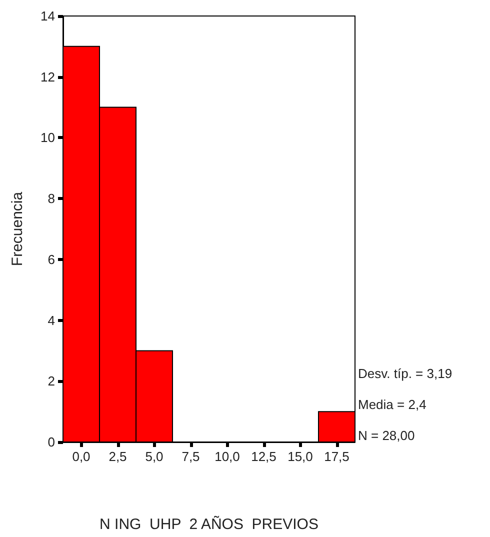  I want to click on text: Desv. típ. = 3,19, so click(405, 373).